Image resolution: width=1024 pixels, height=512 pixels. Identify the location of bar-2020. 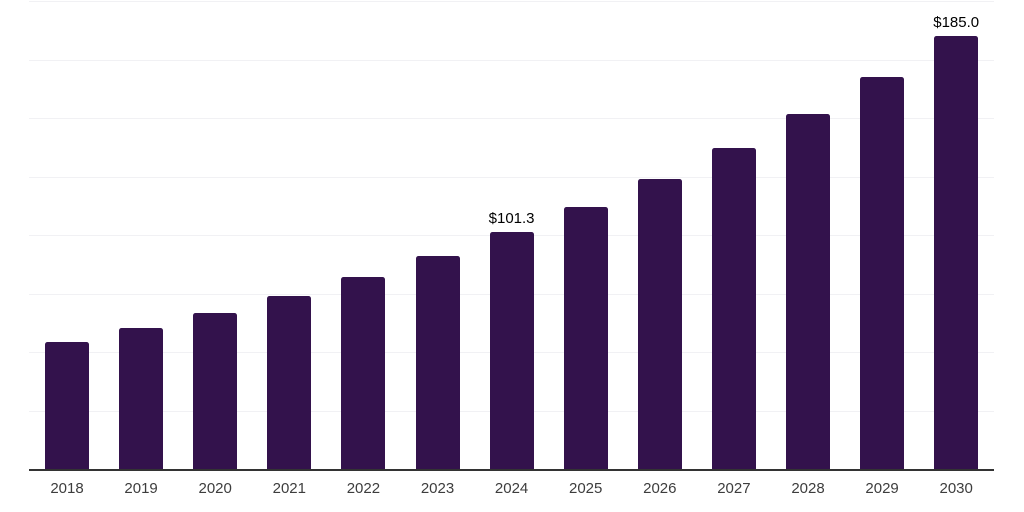
(215, 390).